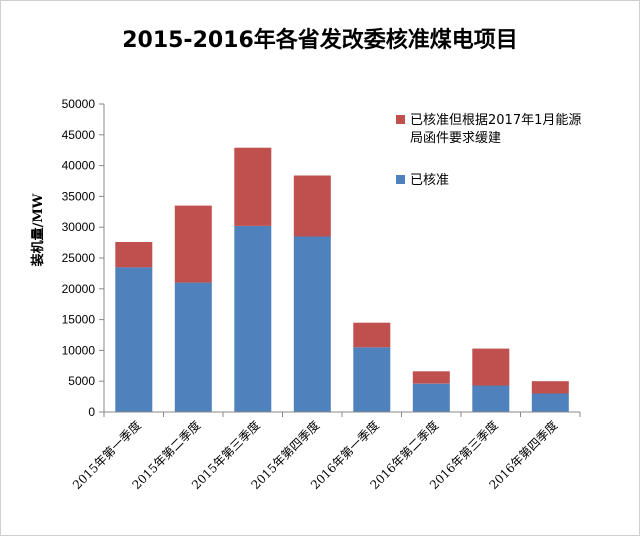 This screenshot has width=640, height=536. What do you see at coordinates (91, 412) in the screenshot?
I see `y-tick-label: 0` at bounding box center [91, 412].